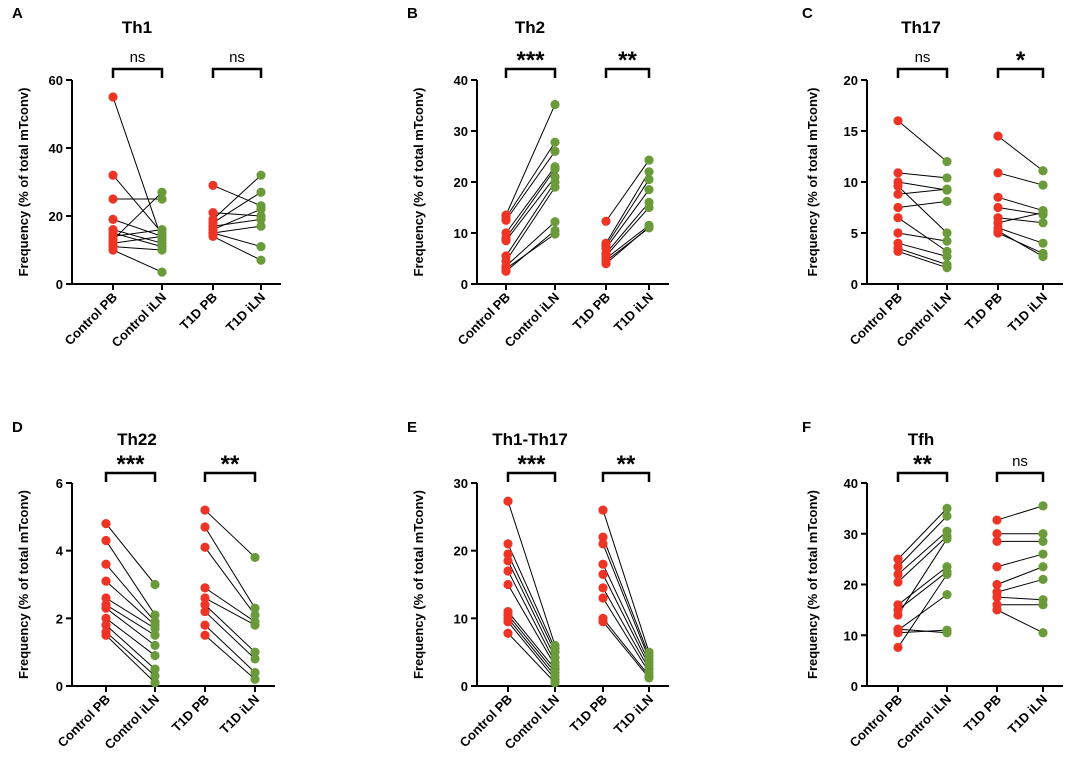  I want to click on panel-letter: B, so click(412, 13).